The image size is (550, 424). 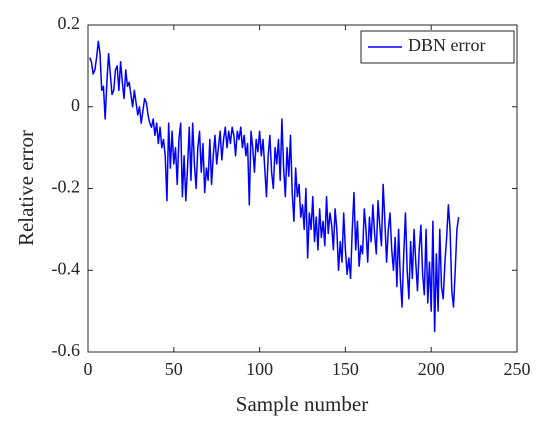 I want to click on x-tick-label: 100, so click(x=259, y=369).